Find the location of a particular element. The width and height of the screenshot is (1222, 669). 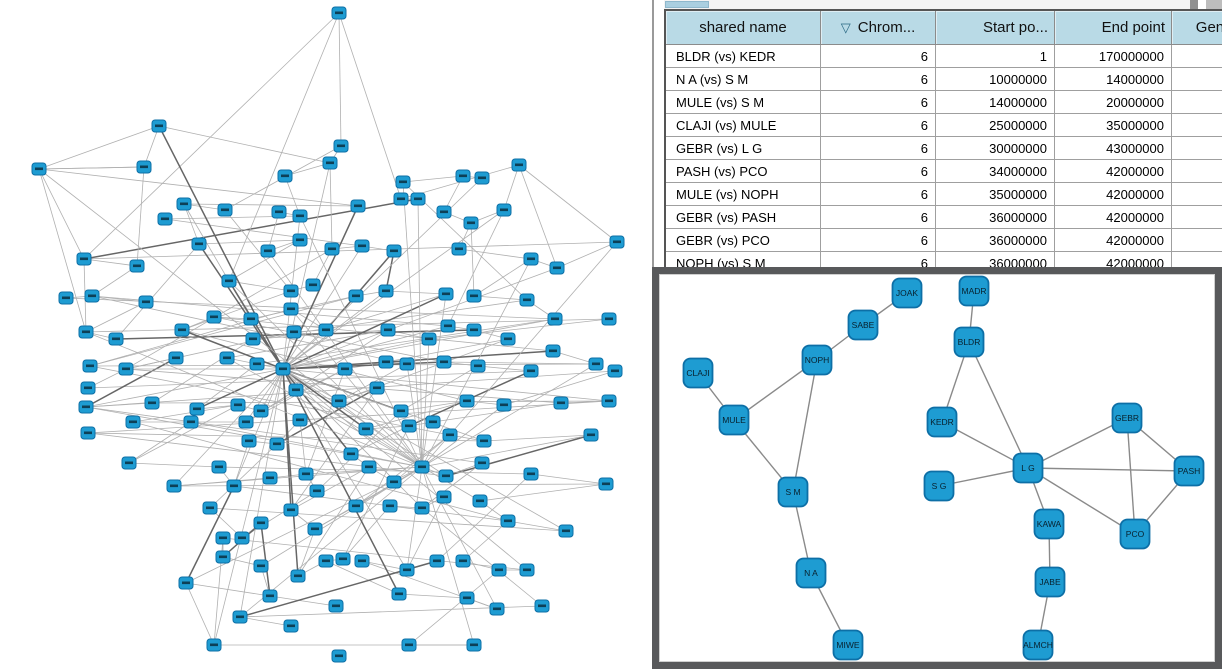

subnetwork-node-claji: CLAJI is located at coordinates (698, 373).